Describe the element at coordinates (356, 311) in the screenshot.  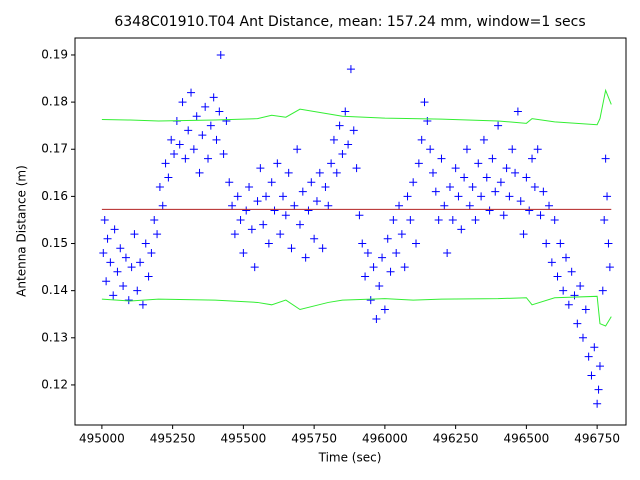
I see `line` at that location.